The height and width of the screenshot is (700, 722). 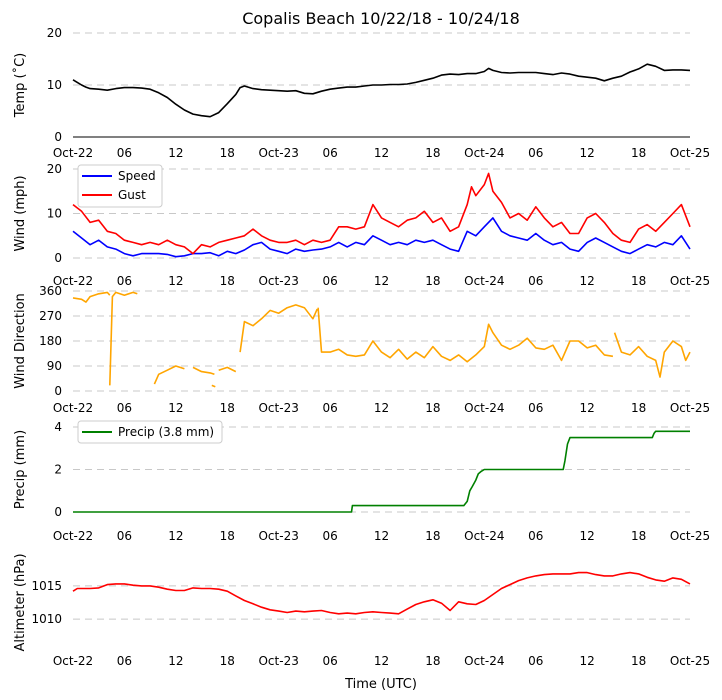 I want to click on dir-xtick-label: Oct-25, so click(x=690, y=408).